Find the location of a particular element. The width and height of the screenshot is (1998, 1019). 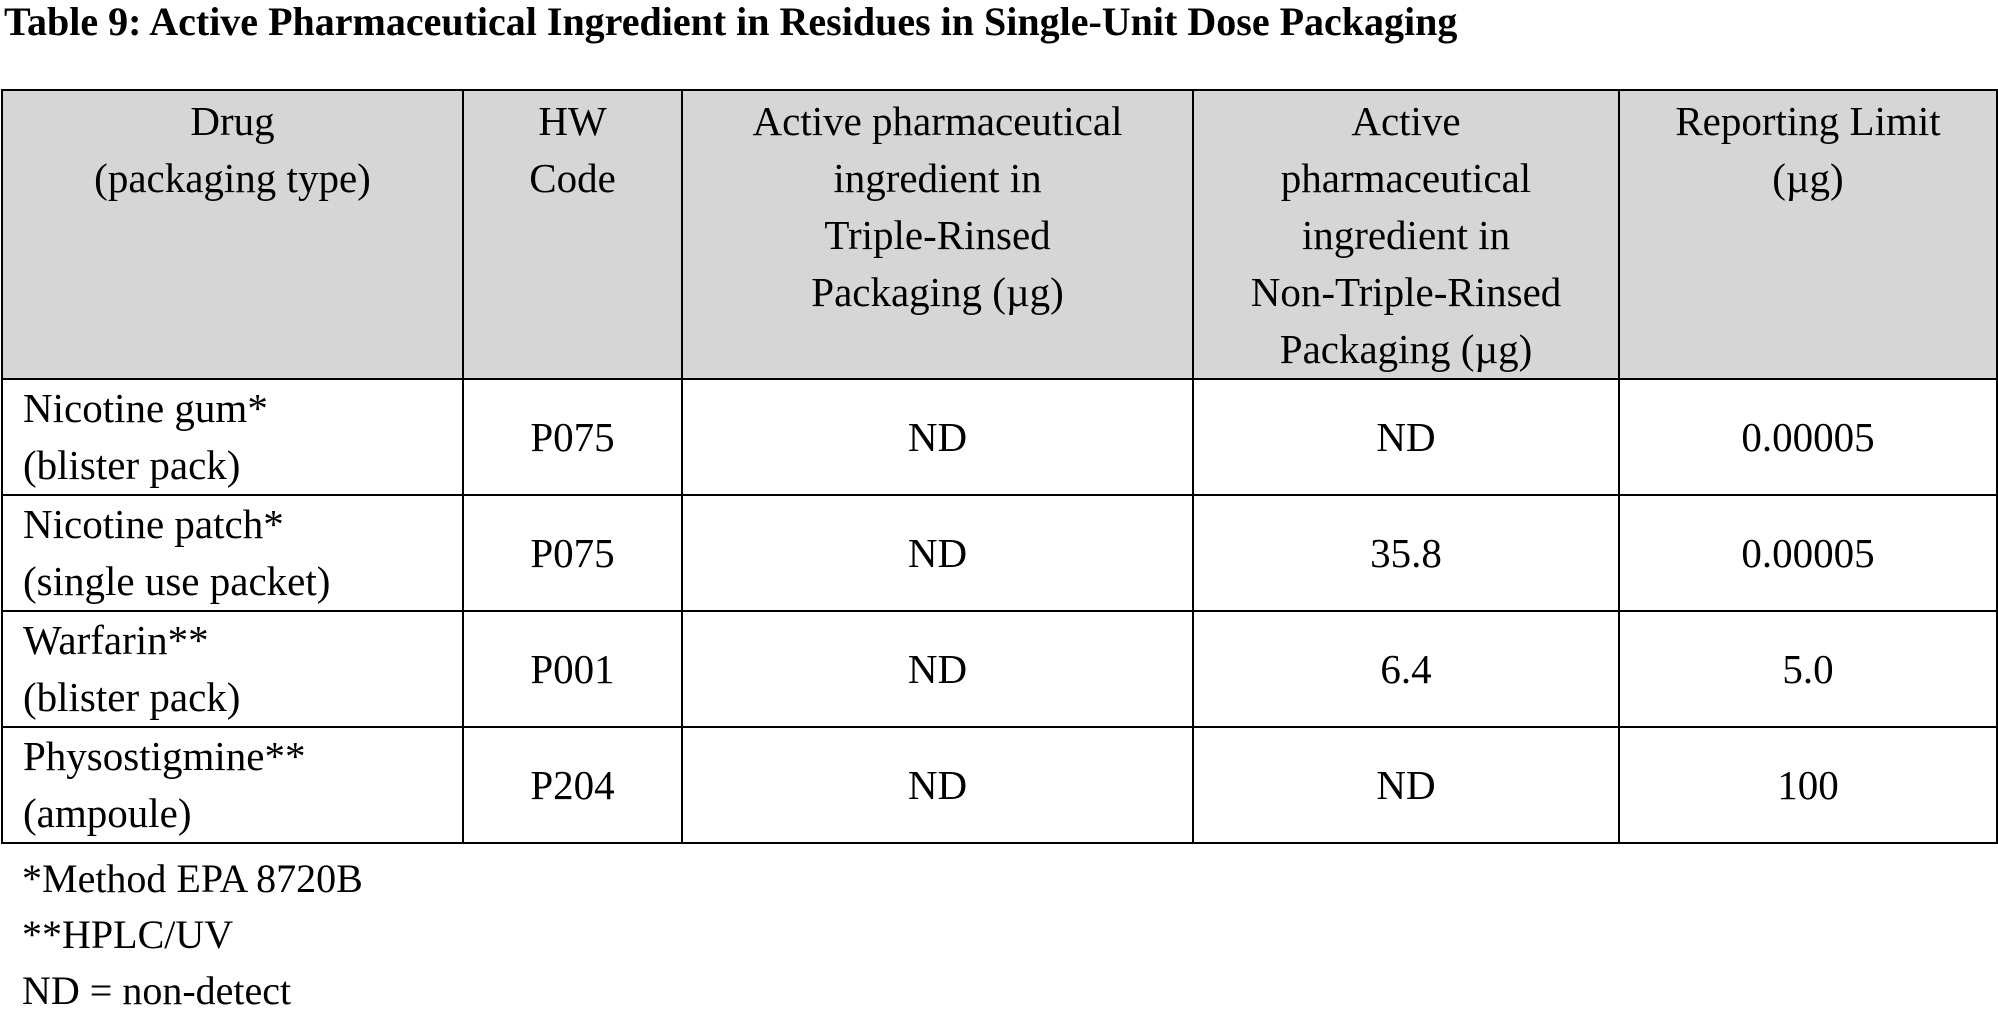

footnote: ND = non-detect is located at coordinates (157, 990).